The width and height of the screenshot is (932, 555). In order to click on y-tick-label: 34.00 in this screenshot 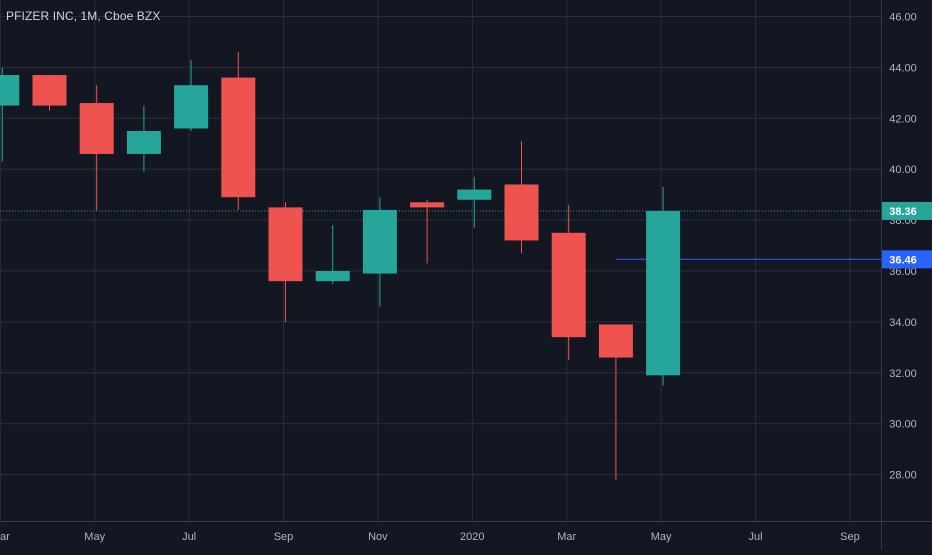, I will do `click(903, 323)`.